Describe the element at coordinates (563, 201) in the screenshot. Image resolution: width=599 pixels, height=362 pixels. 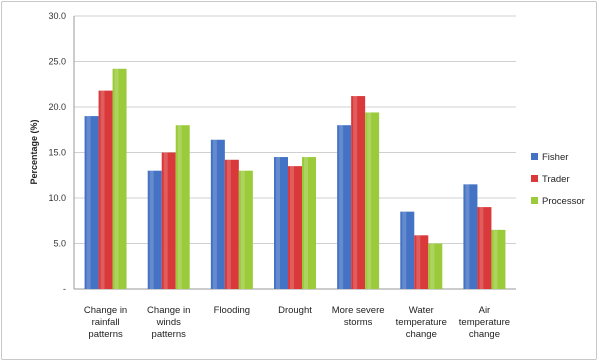
I see `legend-label: Processor` at that location.